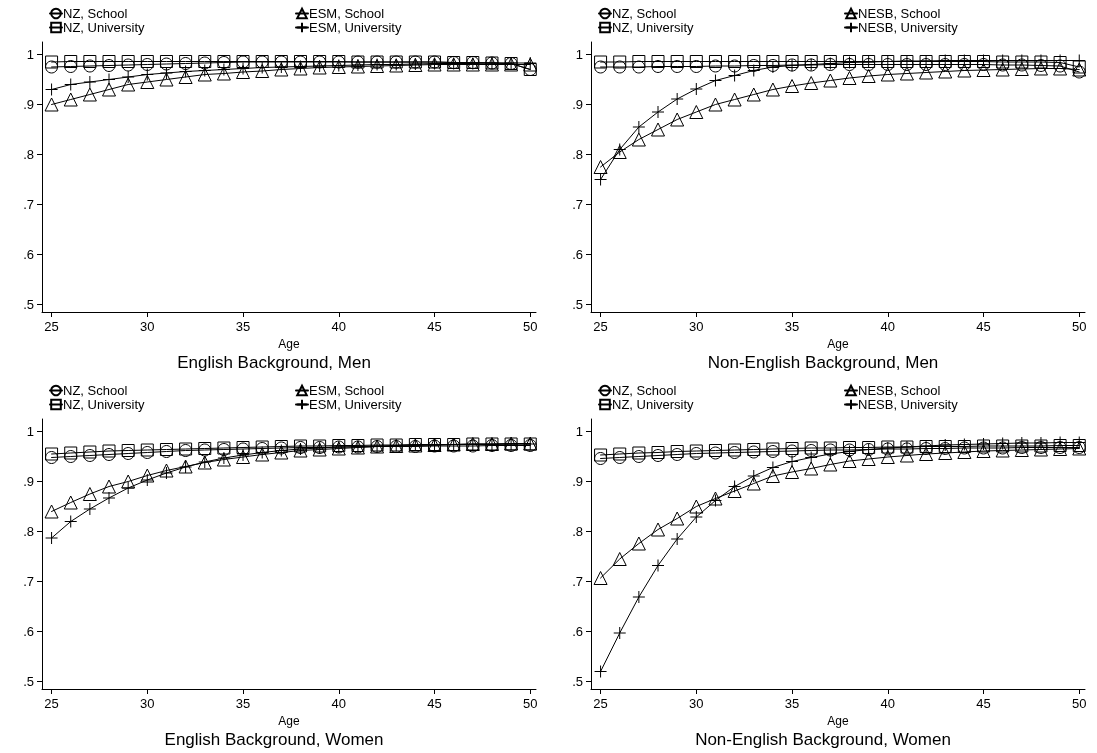  What do you see at coordinates (823, 362) in the screenshot?
I see `text: Non-English Background, Men` at bounding box center [823, 362].